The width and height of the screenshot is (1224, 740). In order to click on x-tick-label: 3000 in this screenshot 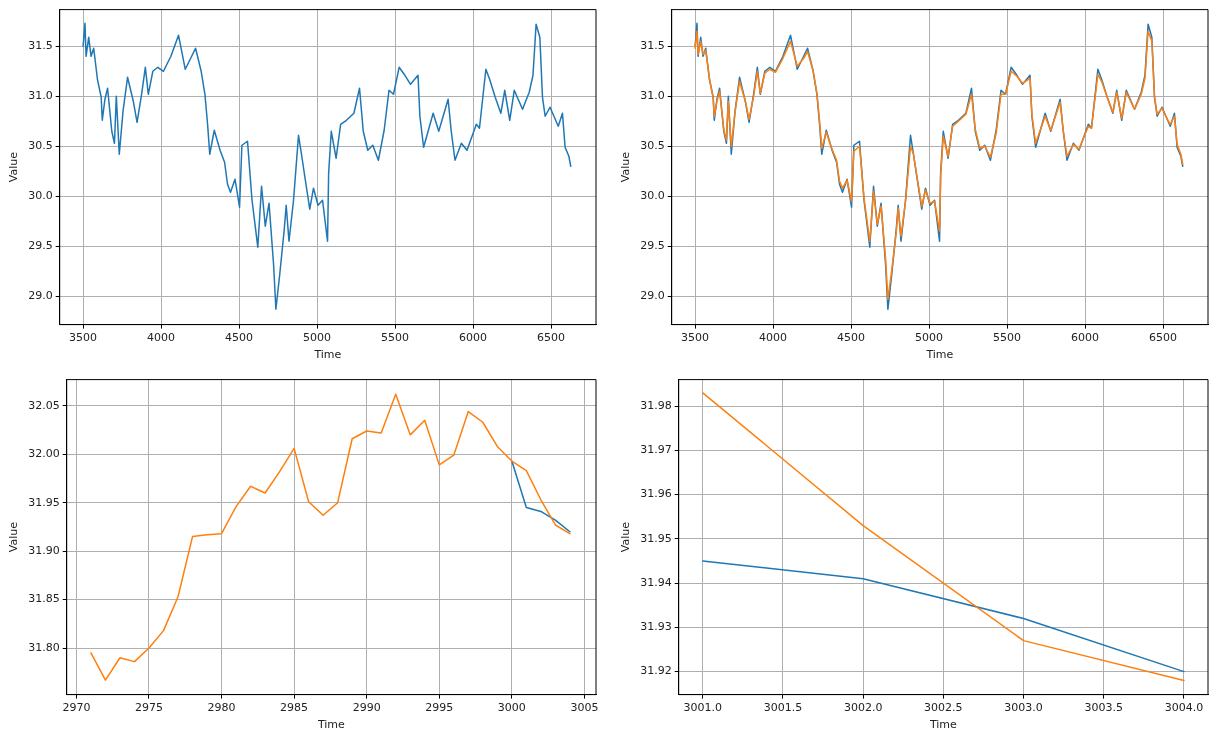, I will do `click(511, 708)`.